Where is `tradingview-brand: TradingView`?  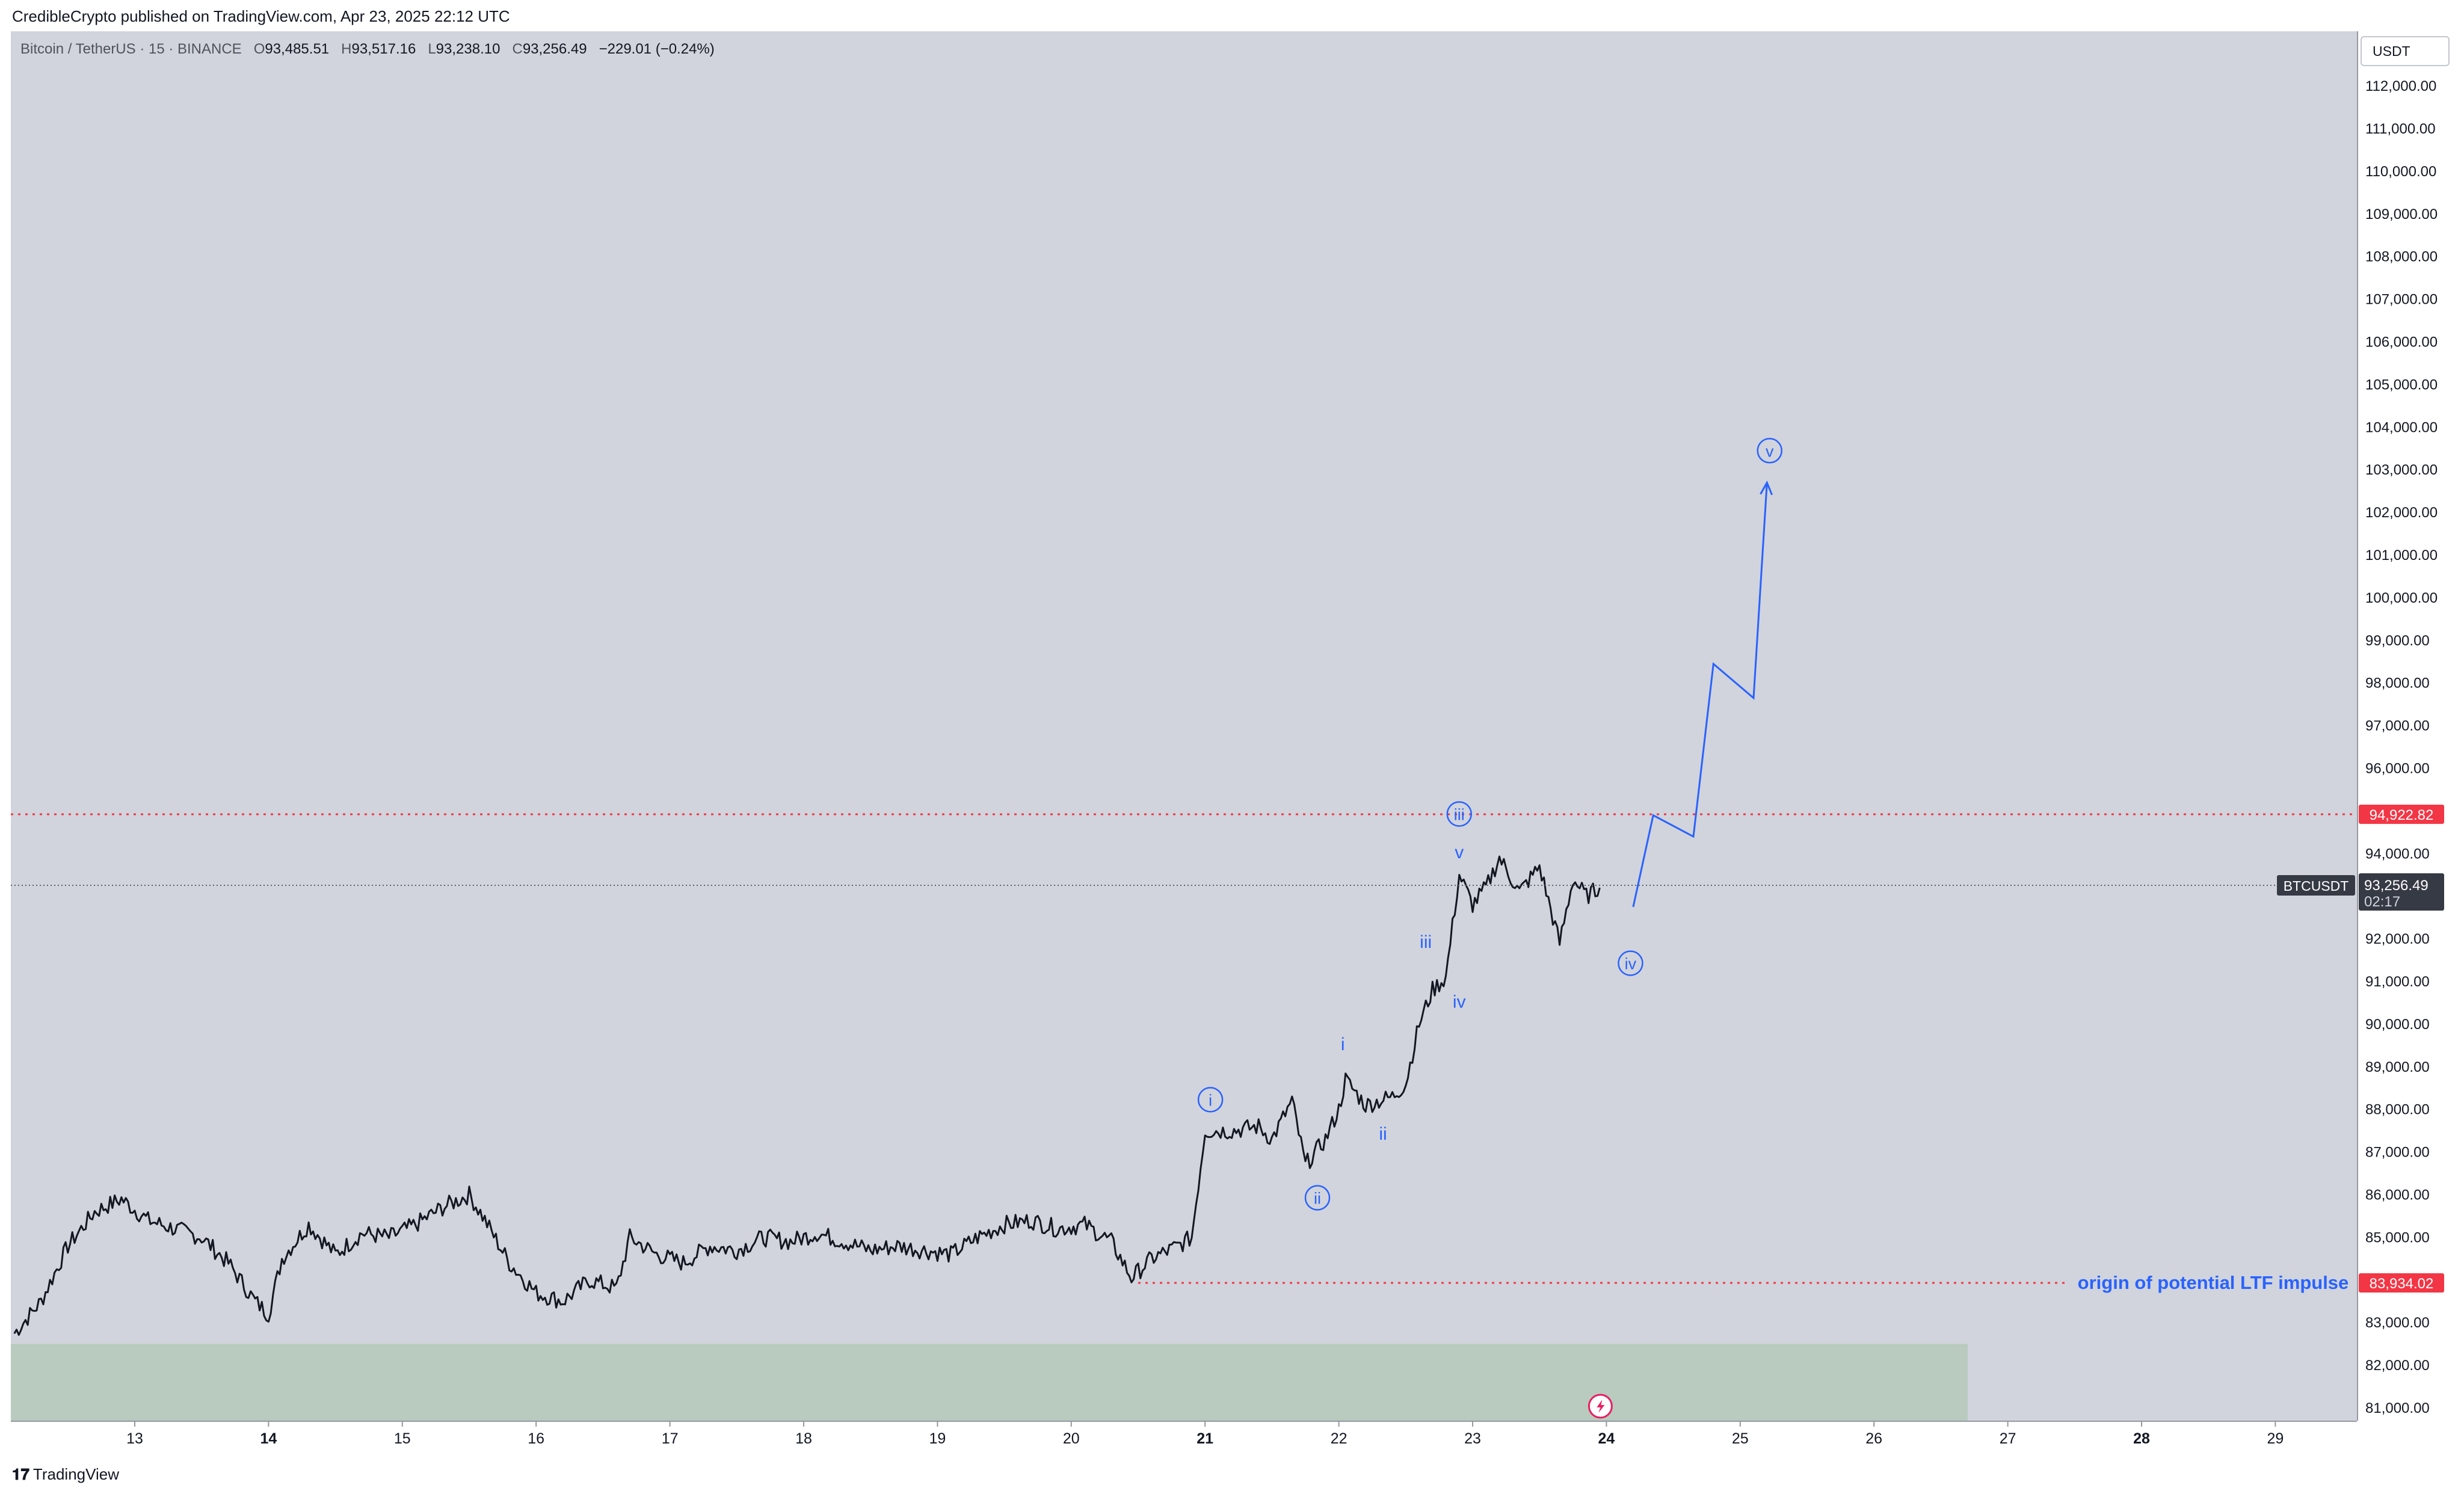 tradingview-brand: TradingView is located at coordinates (75, 1474).